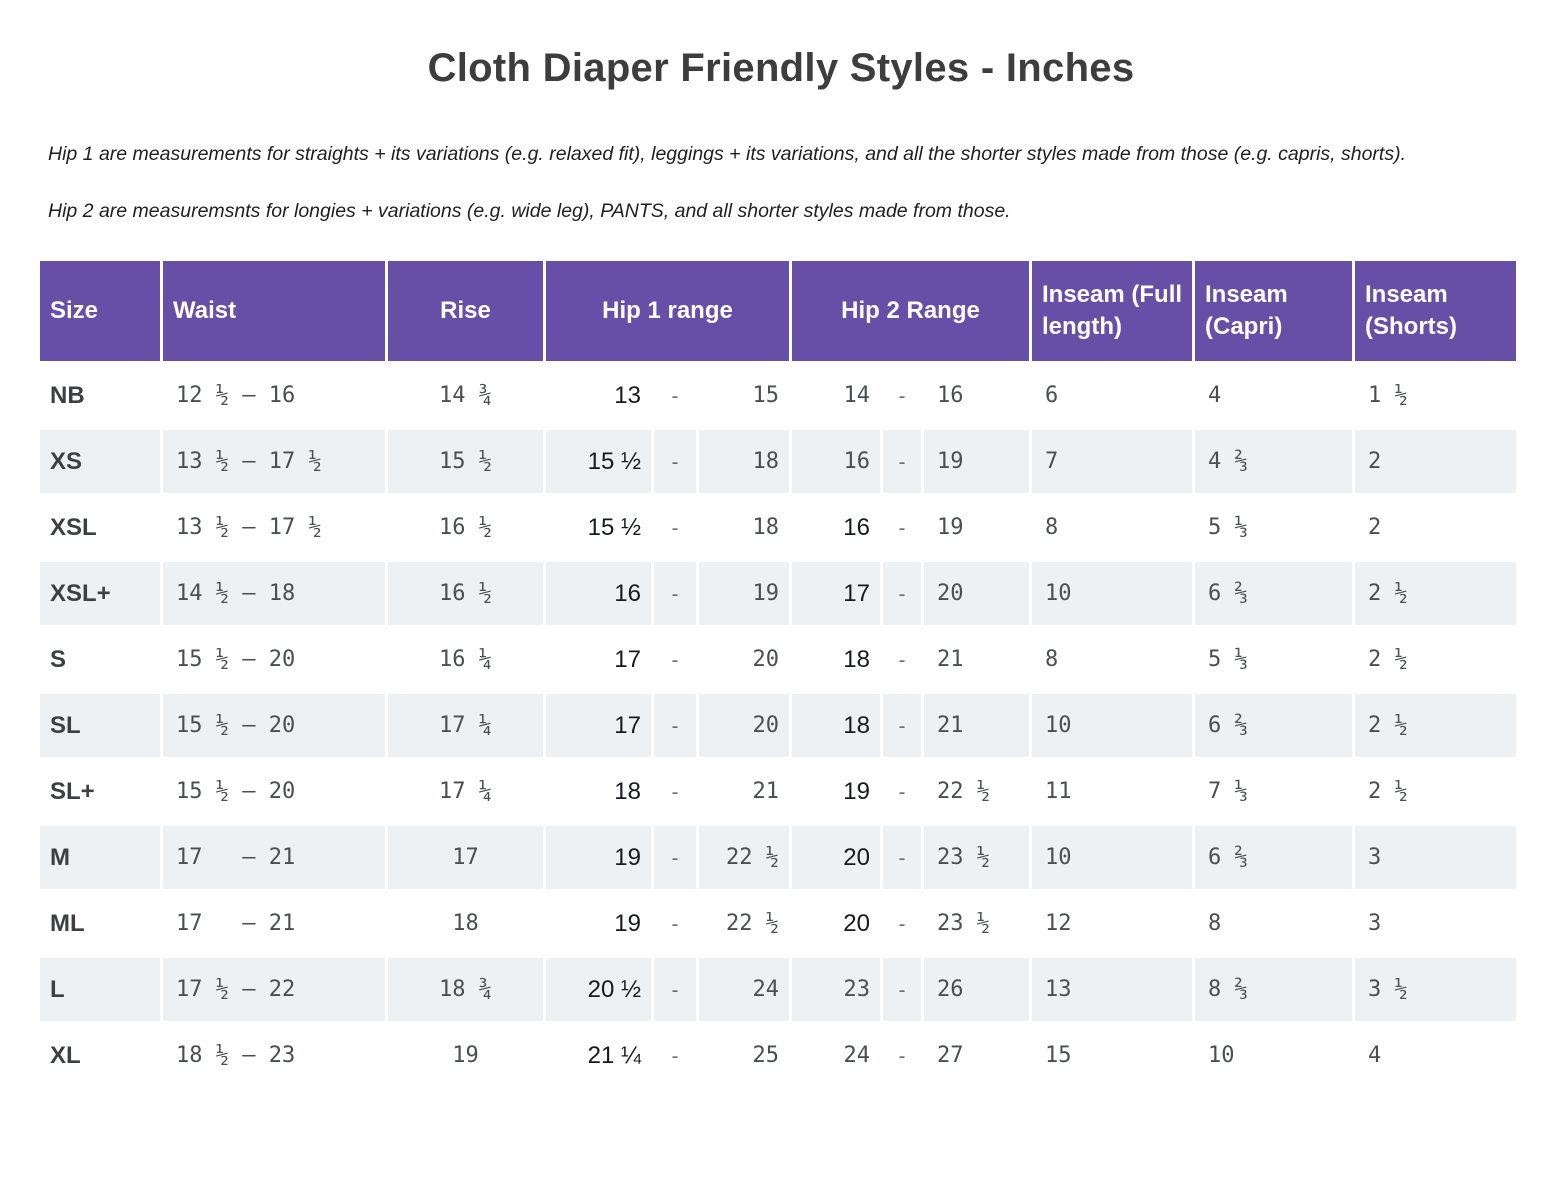 This screenshot has width=1562, height=1192. What do you see at coordinates (1435, 1056) in the screenshot?
I see `inseam-shorts-cell: 4` at bounding box center [1435, 1056].